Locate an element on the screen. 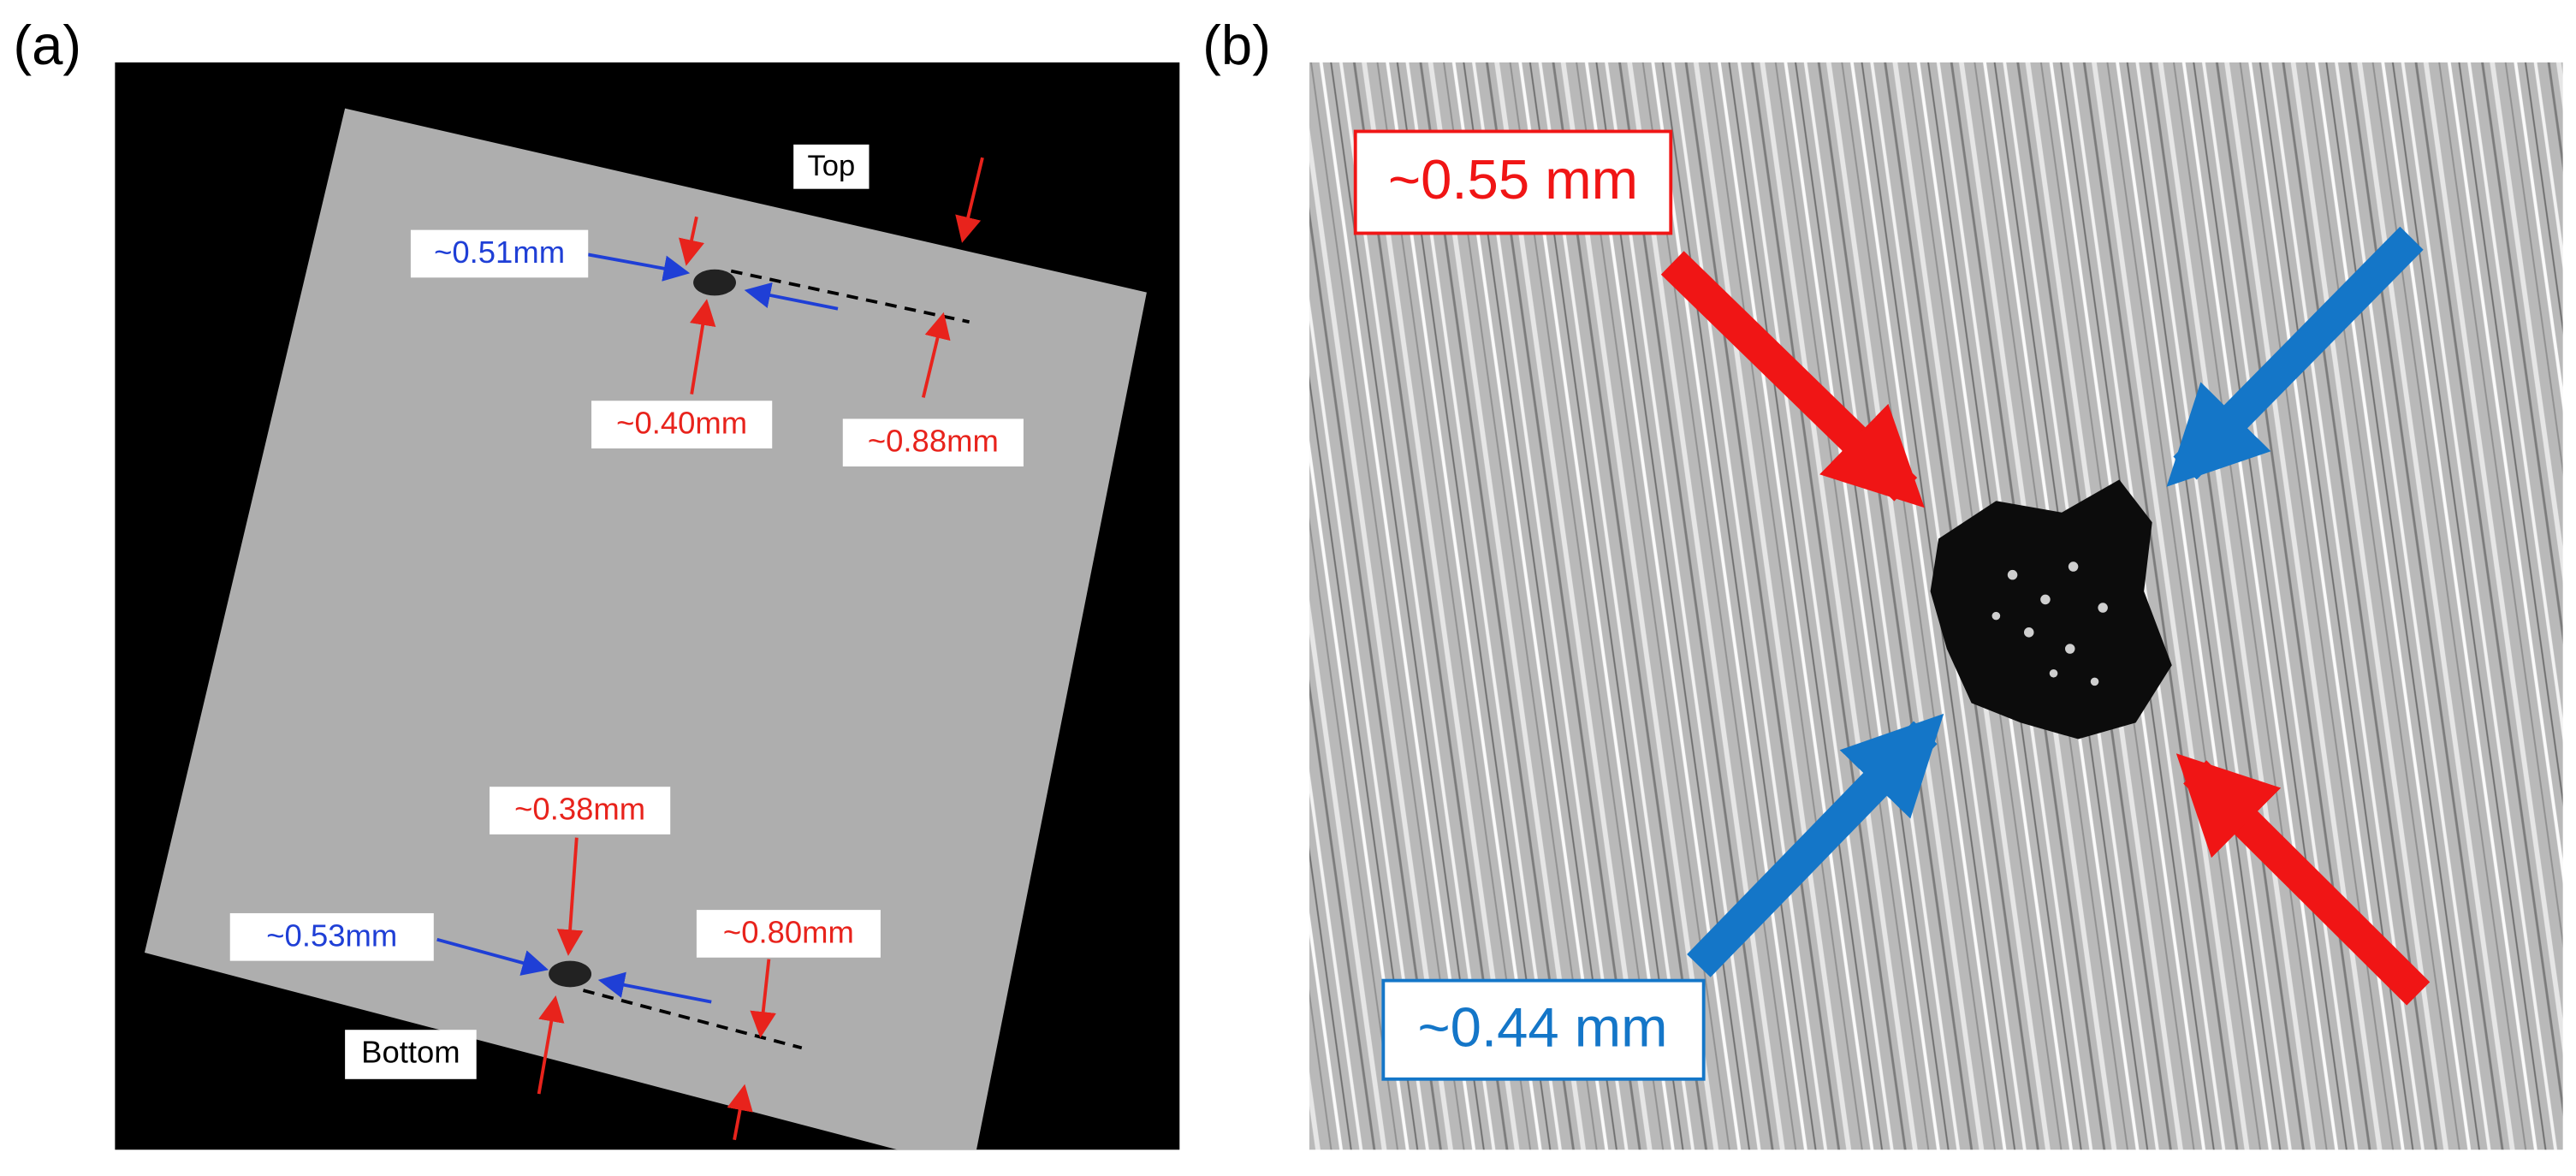  annotation: ~0.88mm is located at coordinates (933, 441).